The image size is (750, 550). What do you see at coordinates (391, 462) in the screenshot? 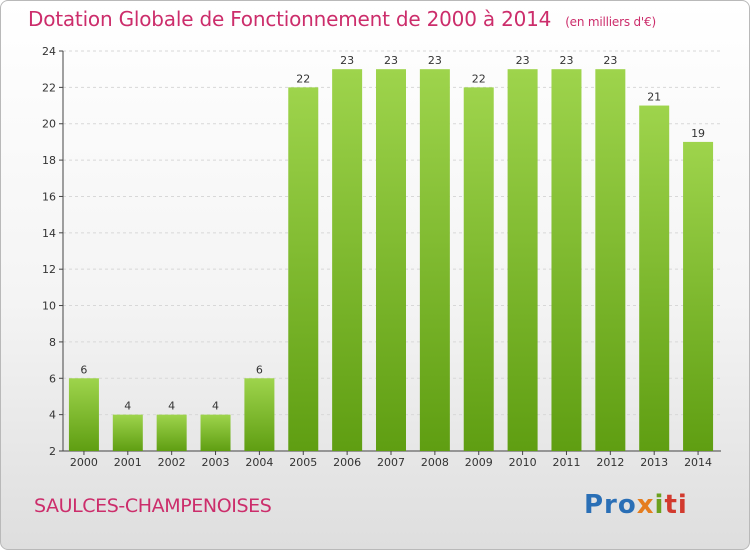
I see `x-tick-label: 2007` at bounding box center [391, 462].